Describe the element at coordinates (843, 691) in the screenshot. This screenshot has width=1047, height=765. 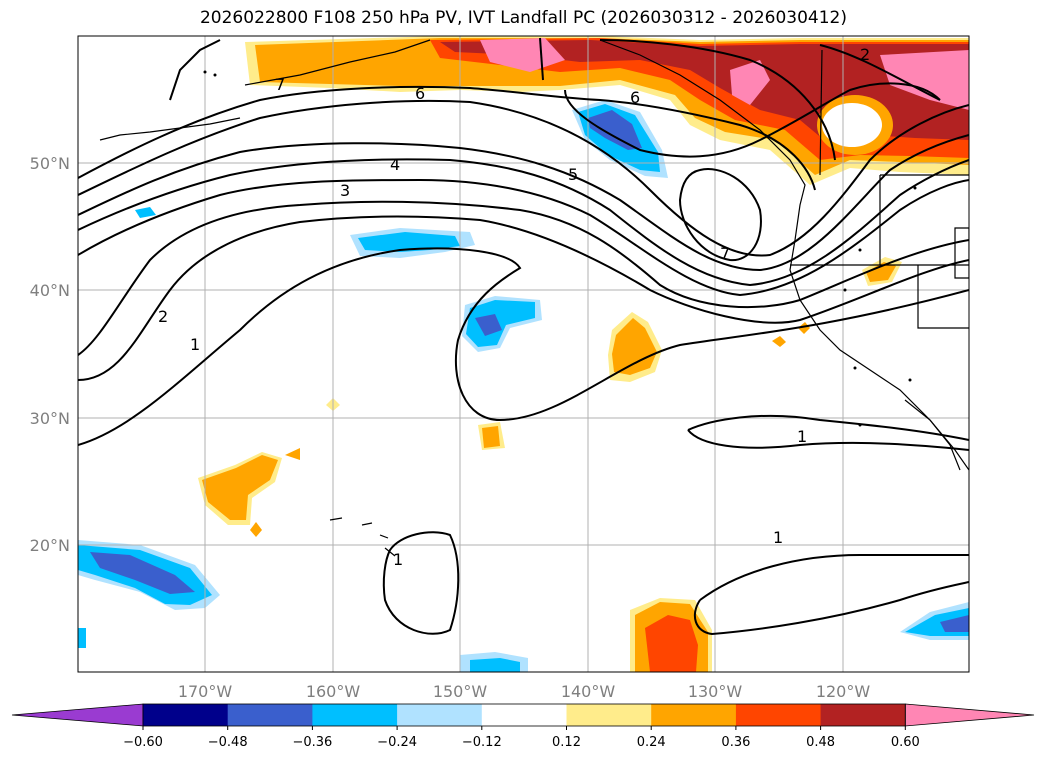
I see `lon-label: 120°W` at that location.